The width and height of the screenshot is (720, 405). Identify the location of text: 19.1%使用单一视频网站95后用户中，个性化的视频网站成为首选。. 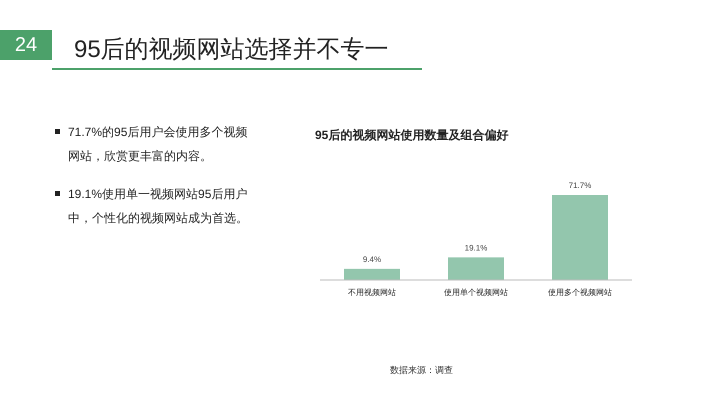
(158, 206).